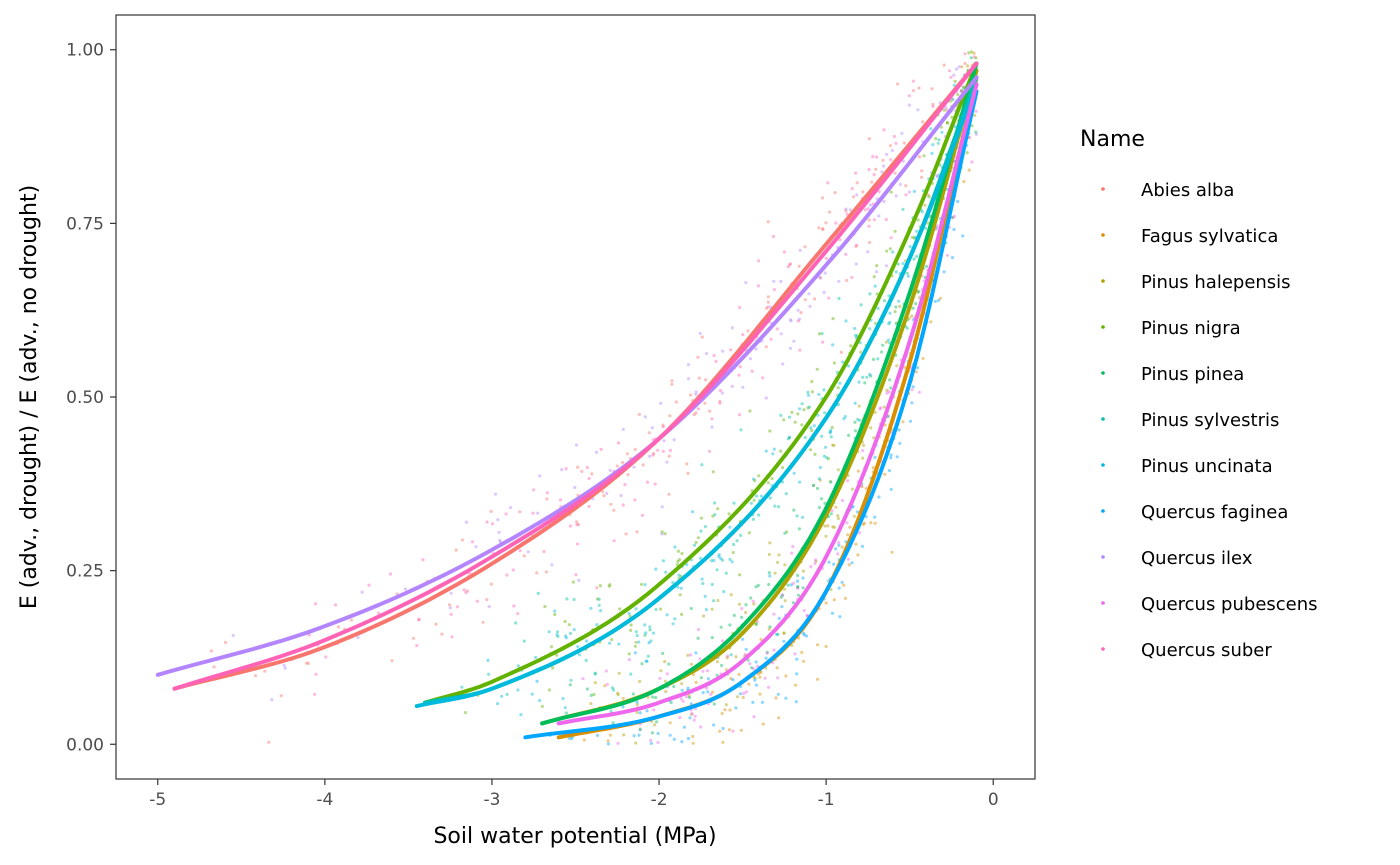 This screenshot has width=1400, height=865. Describe the element at coordinates (1197, 558) in the screenshot. I see `legend-label: Quercus ilex` at that location.